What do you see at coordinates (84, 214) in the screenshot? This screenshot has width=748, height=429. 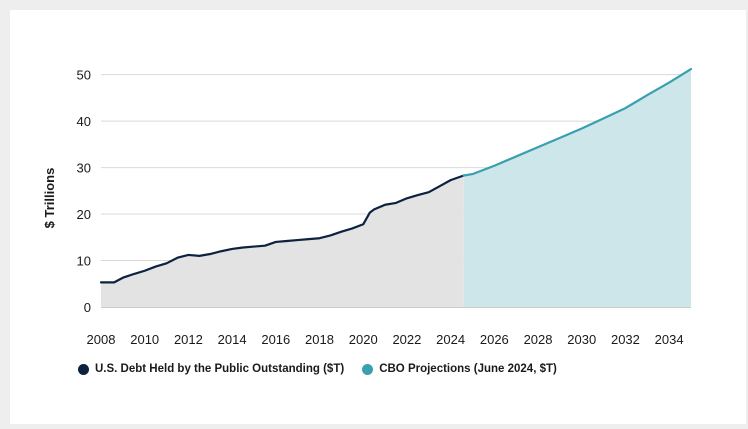 I see `y-tick-label: 20` at bounding box center [84, 214].